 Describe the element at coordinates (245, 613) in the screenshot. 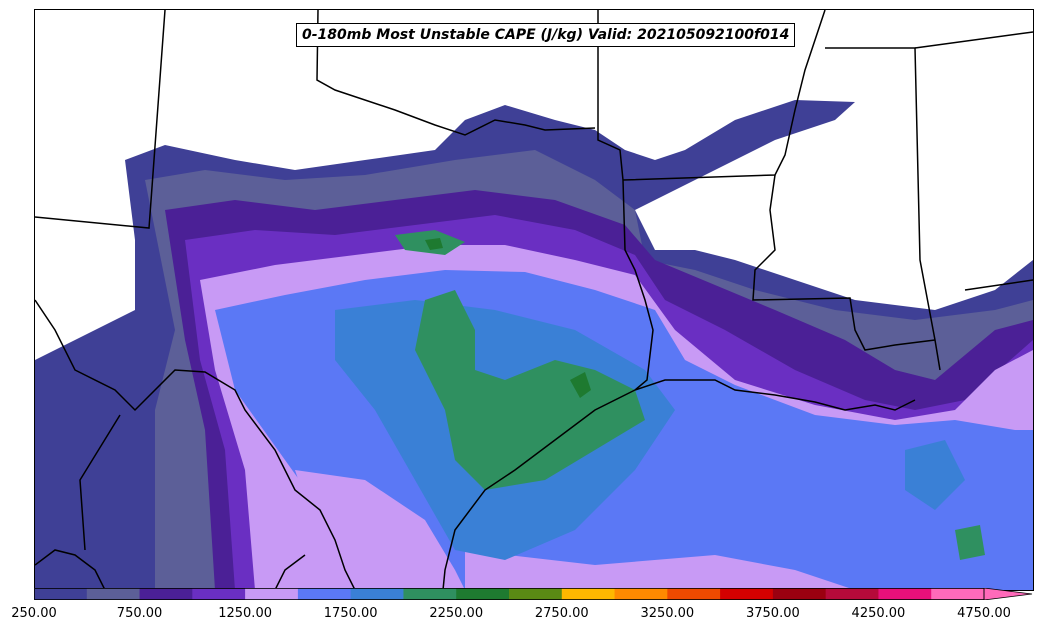

I see `colorbar-tick-label: 1250.00` at that location.